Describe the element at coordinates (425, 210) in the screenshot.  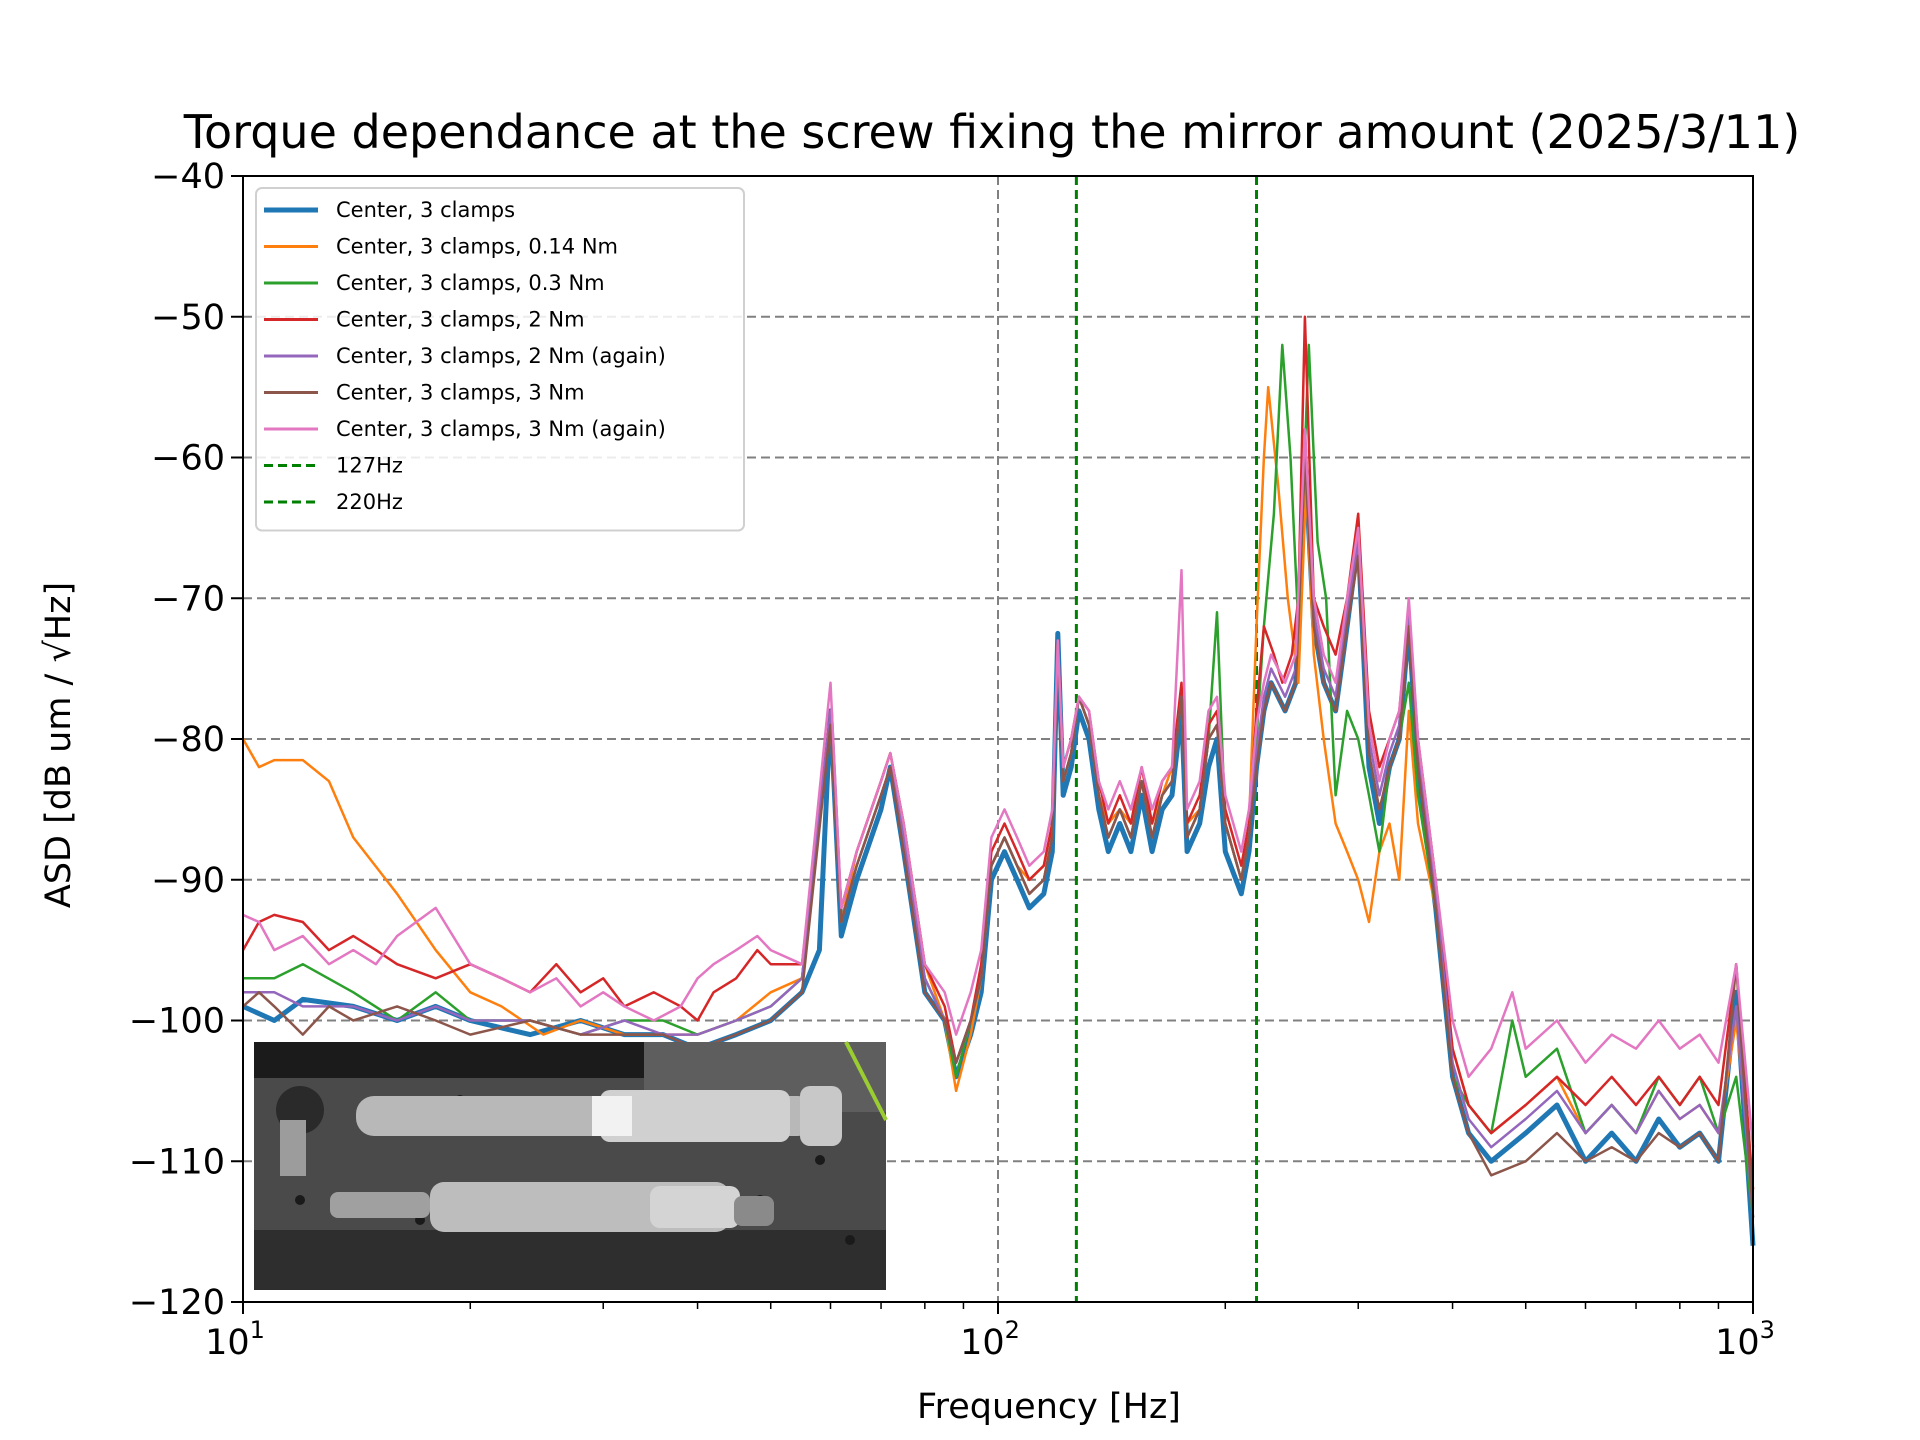
I see `legend-label: Center, 3 clamps` at that location.